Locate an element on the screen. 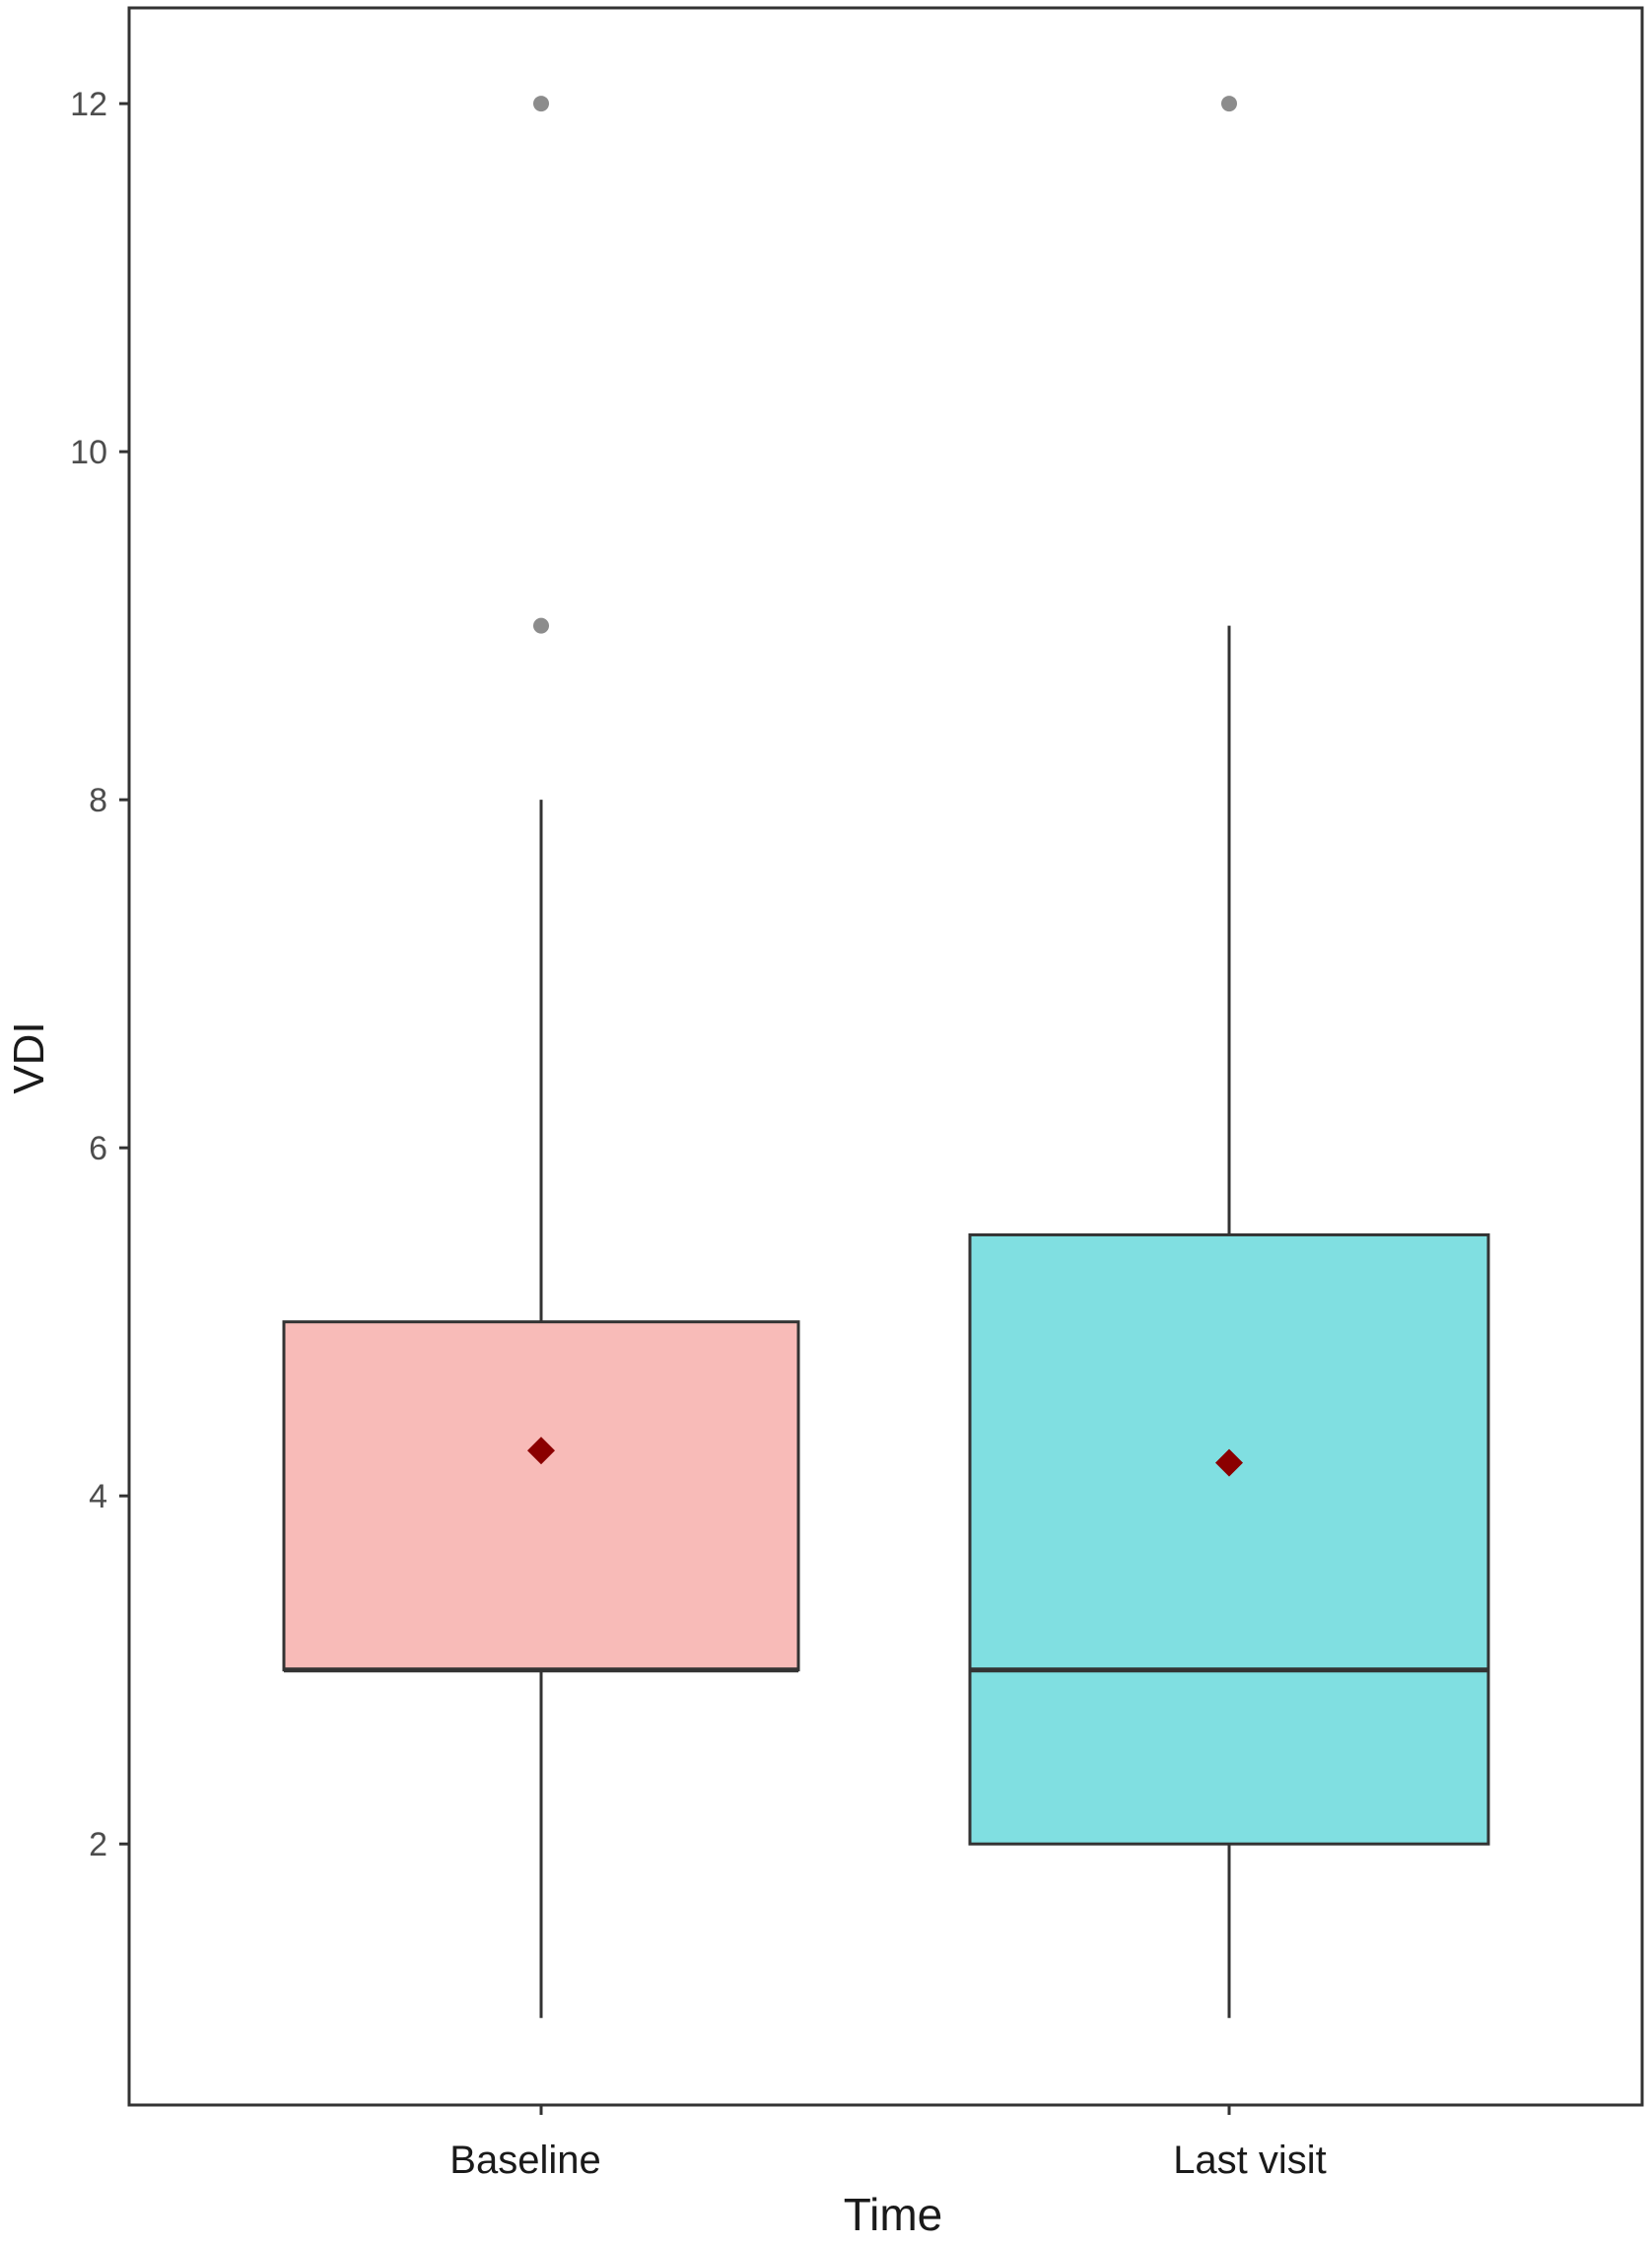 This screenshot has height=2246, width=1652. y-axis-title: VDI is located at coordinates (29, 1057).